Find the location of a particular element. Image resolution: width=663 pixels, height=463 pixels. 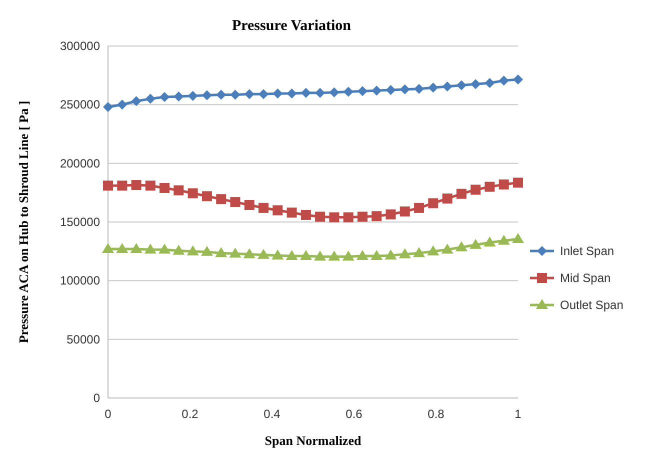

x-tick-label: 0 is located at coordinates (108, 414).